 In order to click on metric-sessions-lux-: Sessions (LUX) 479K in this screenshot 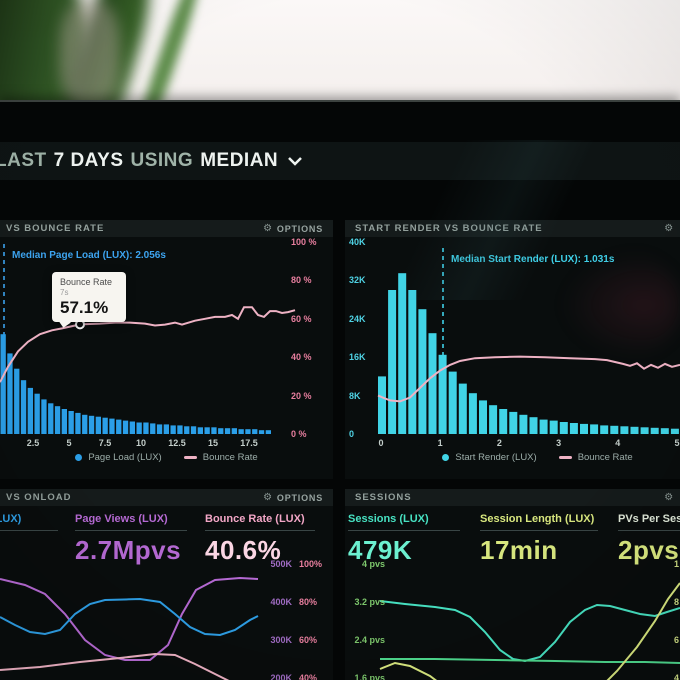, I will do `click(404, 539)`.